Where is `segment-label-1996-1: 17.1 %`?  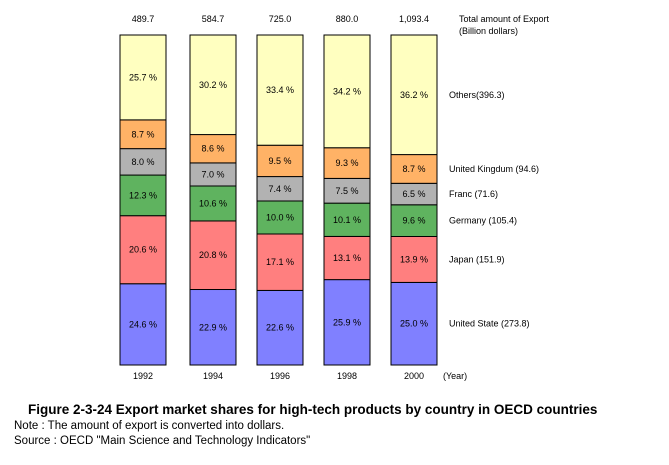
segment-label-1996-1: 17.1 % is located at coordinates (280, 262).